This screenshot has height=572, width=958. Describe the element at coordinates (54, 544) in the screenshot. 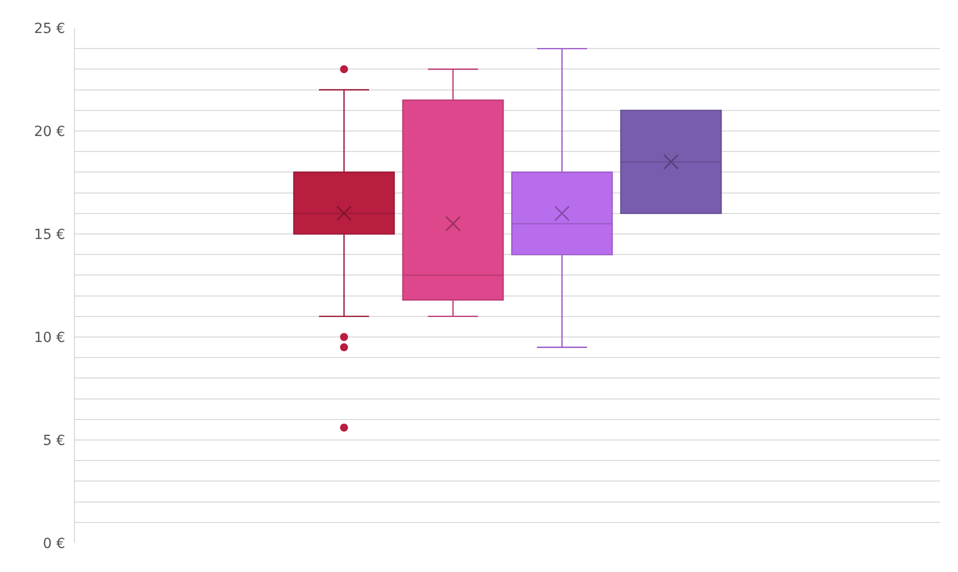

I see `y-tick-label: 0 €` at that location.